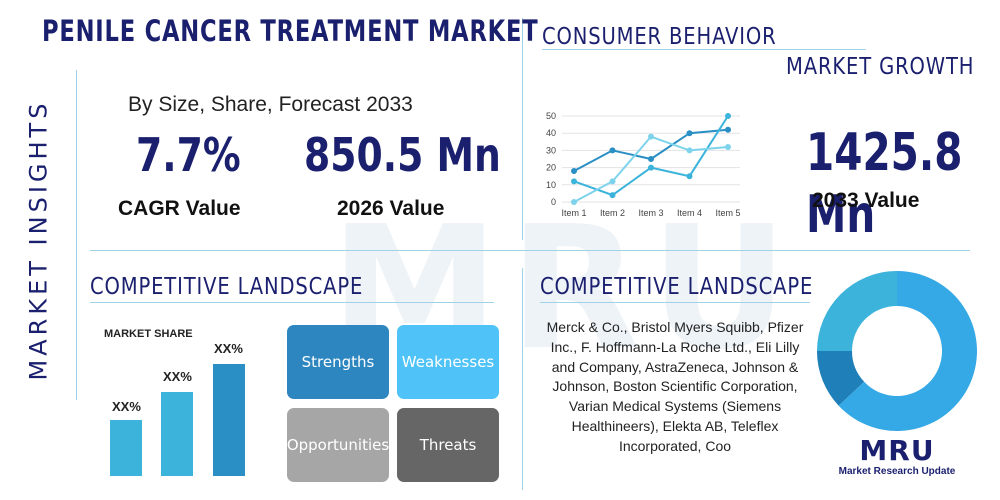  I want to click on y-tick-label: 50, so click(551, 116).